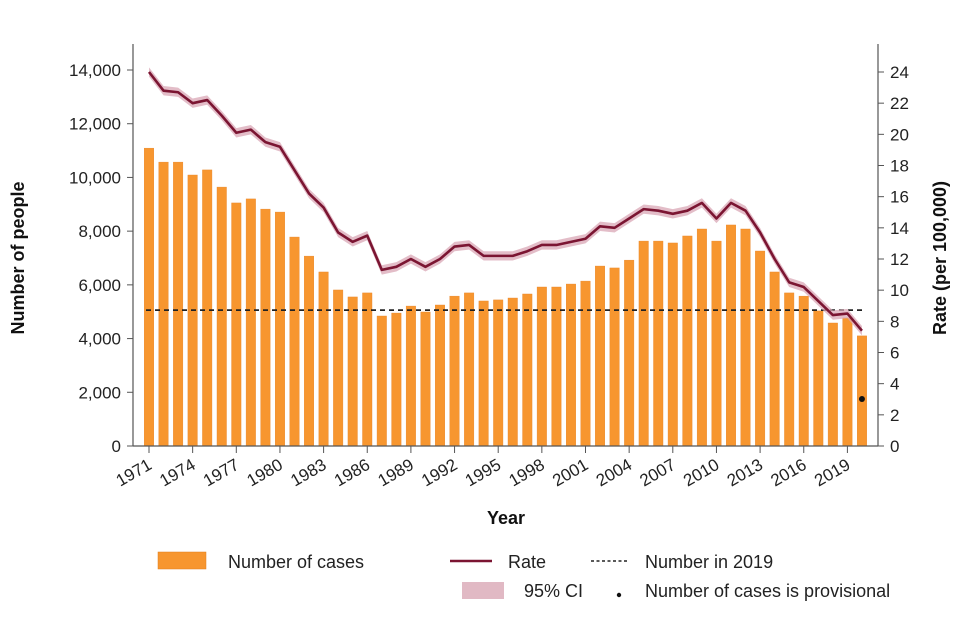  What do you see at coordinates (410, 376) in the screenshot?
I see `bar-1989` at bounding box center [410, 376].